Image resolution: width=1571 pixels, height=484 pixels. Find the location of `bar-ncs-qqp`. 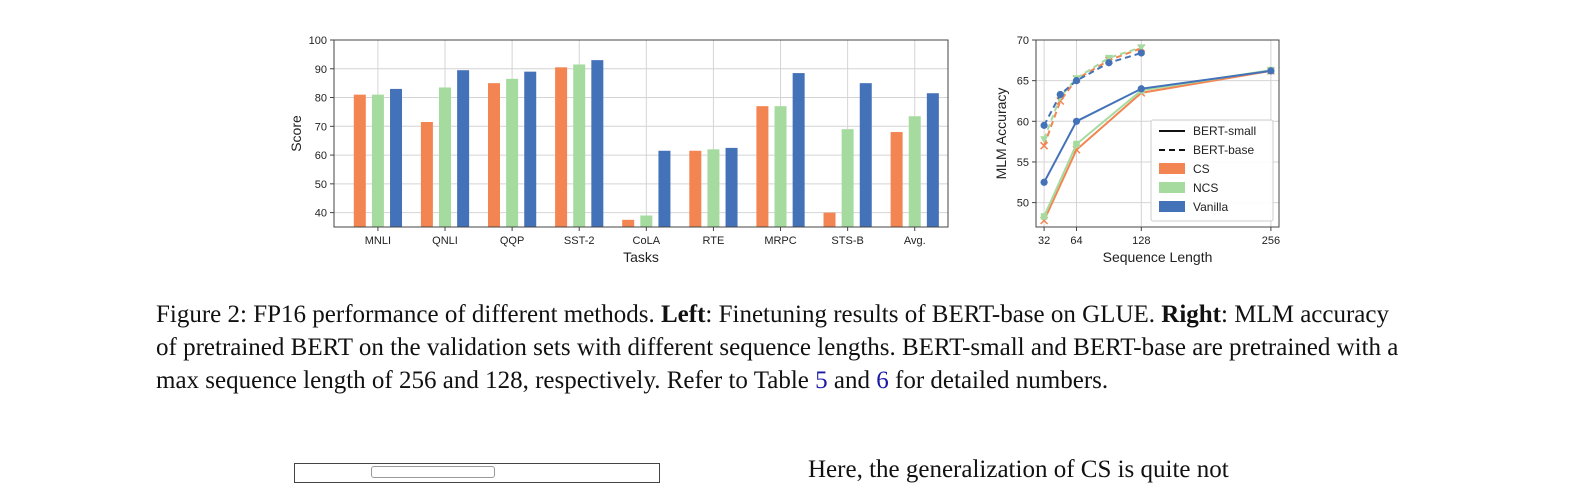

bar-ncs-qqp is located at coordinates (512, 152).